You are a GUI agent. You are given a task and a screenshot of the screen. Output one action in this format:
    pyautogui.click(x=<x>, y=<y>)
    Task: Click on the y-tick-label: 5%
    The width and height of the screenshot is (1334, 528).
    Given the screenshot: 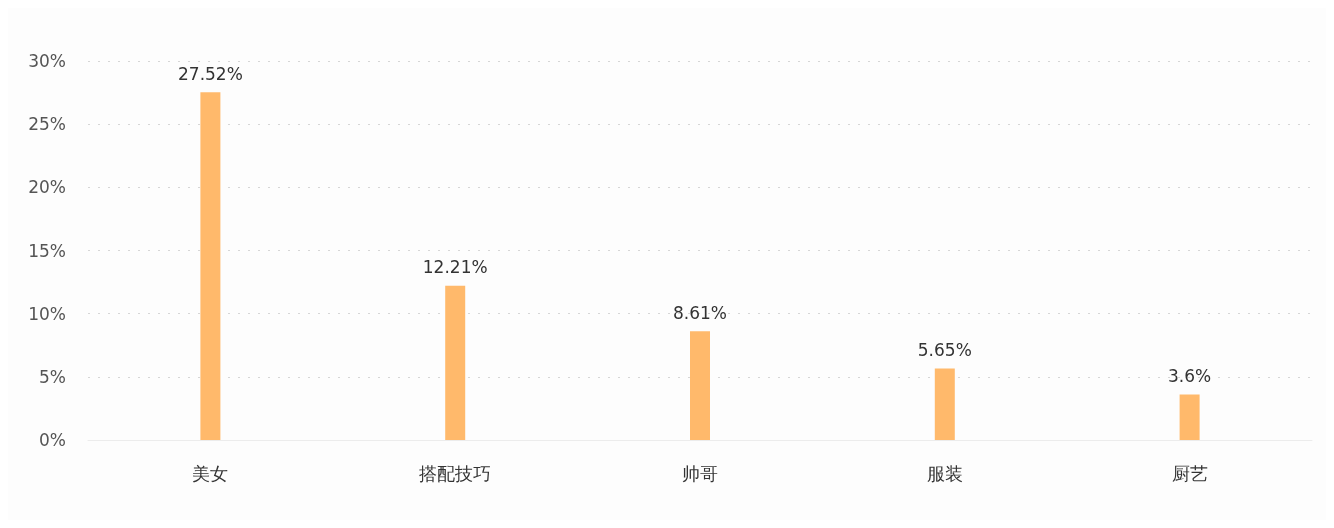 What is the action you would take?
    pyautogui.click(x=52, y=376)
    